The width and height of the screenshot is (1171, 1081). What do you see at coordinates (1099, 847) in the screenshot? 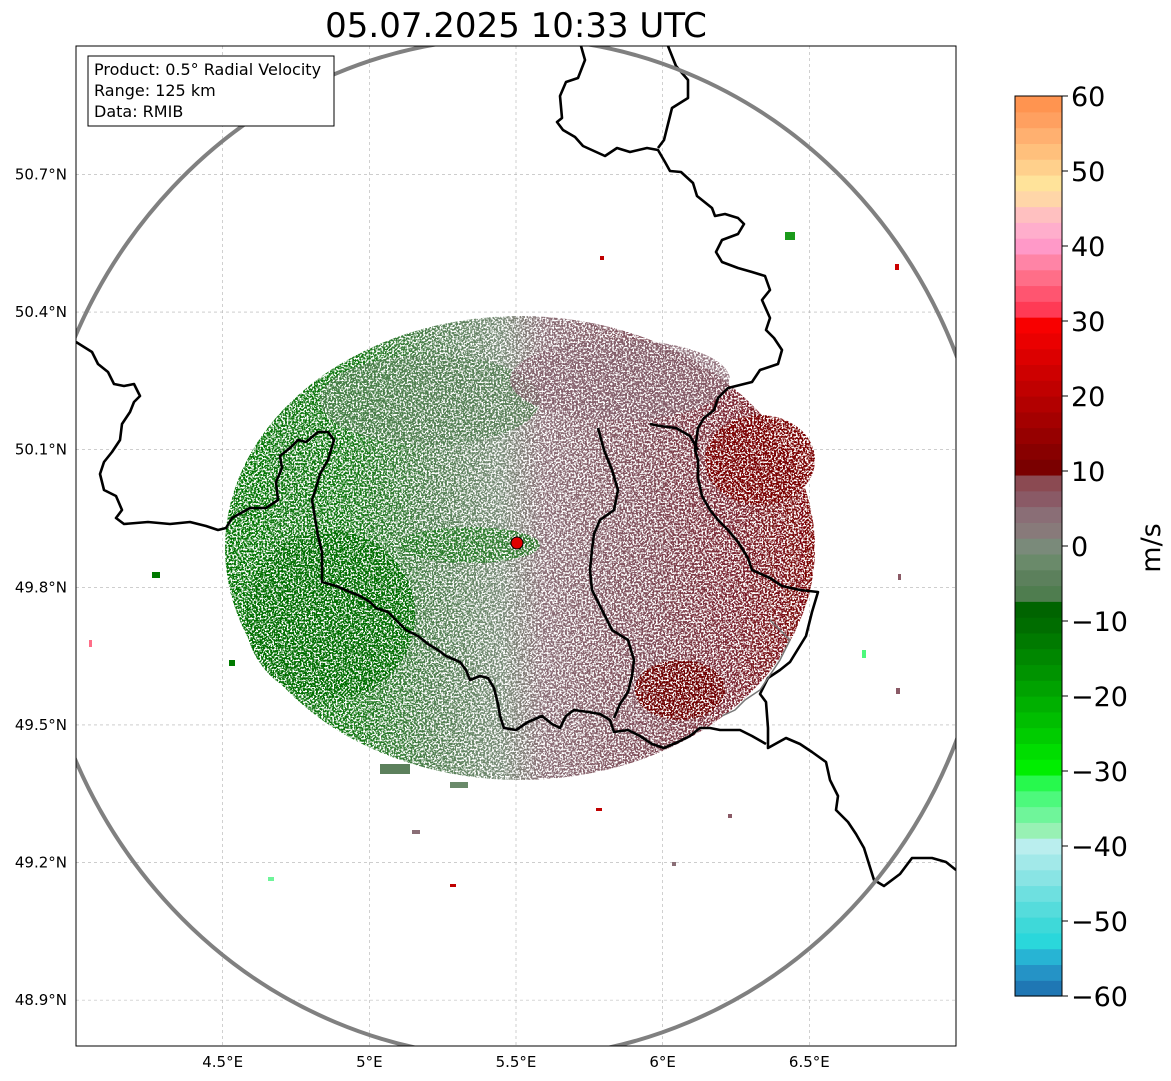
I see `colorbar-tick-label: −40` at bounding box center [1099, 847].